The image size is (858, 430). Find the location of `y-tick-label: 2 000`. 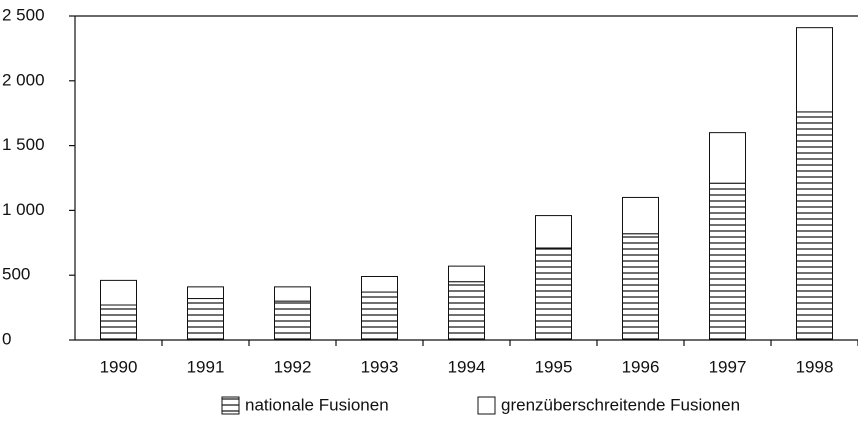

y-tick-label: 2 000 is located at coordinates (23, 79).